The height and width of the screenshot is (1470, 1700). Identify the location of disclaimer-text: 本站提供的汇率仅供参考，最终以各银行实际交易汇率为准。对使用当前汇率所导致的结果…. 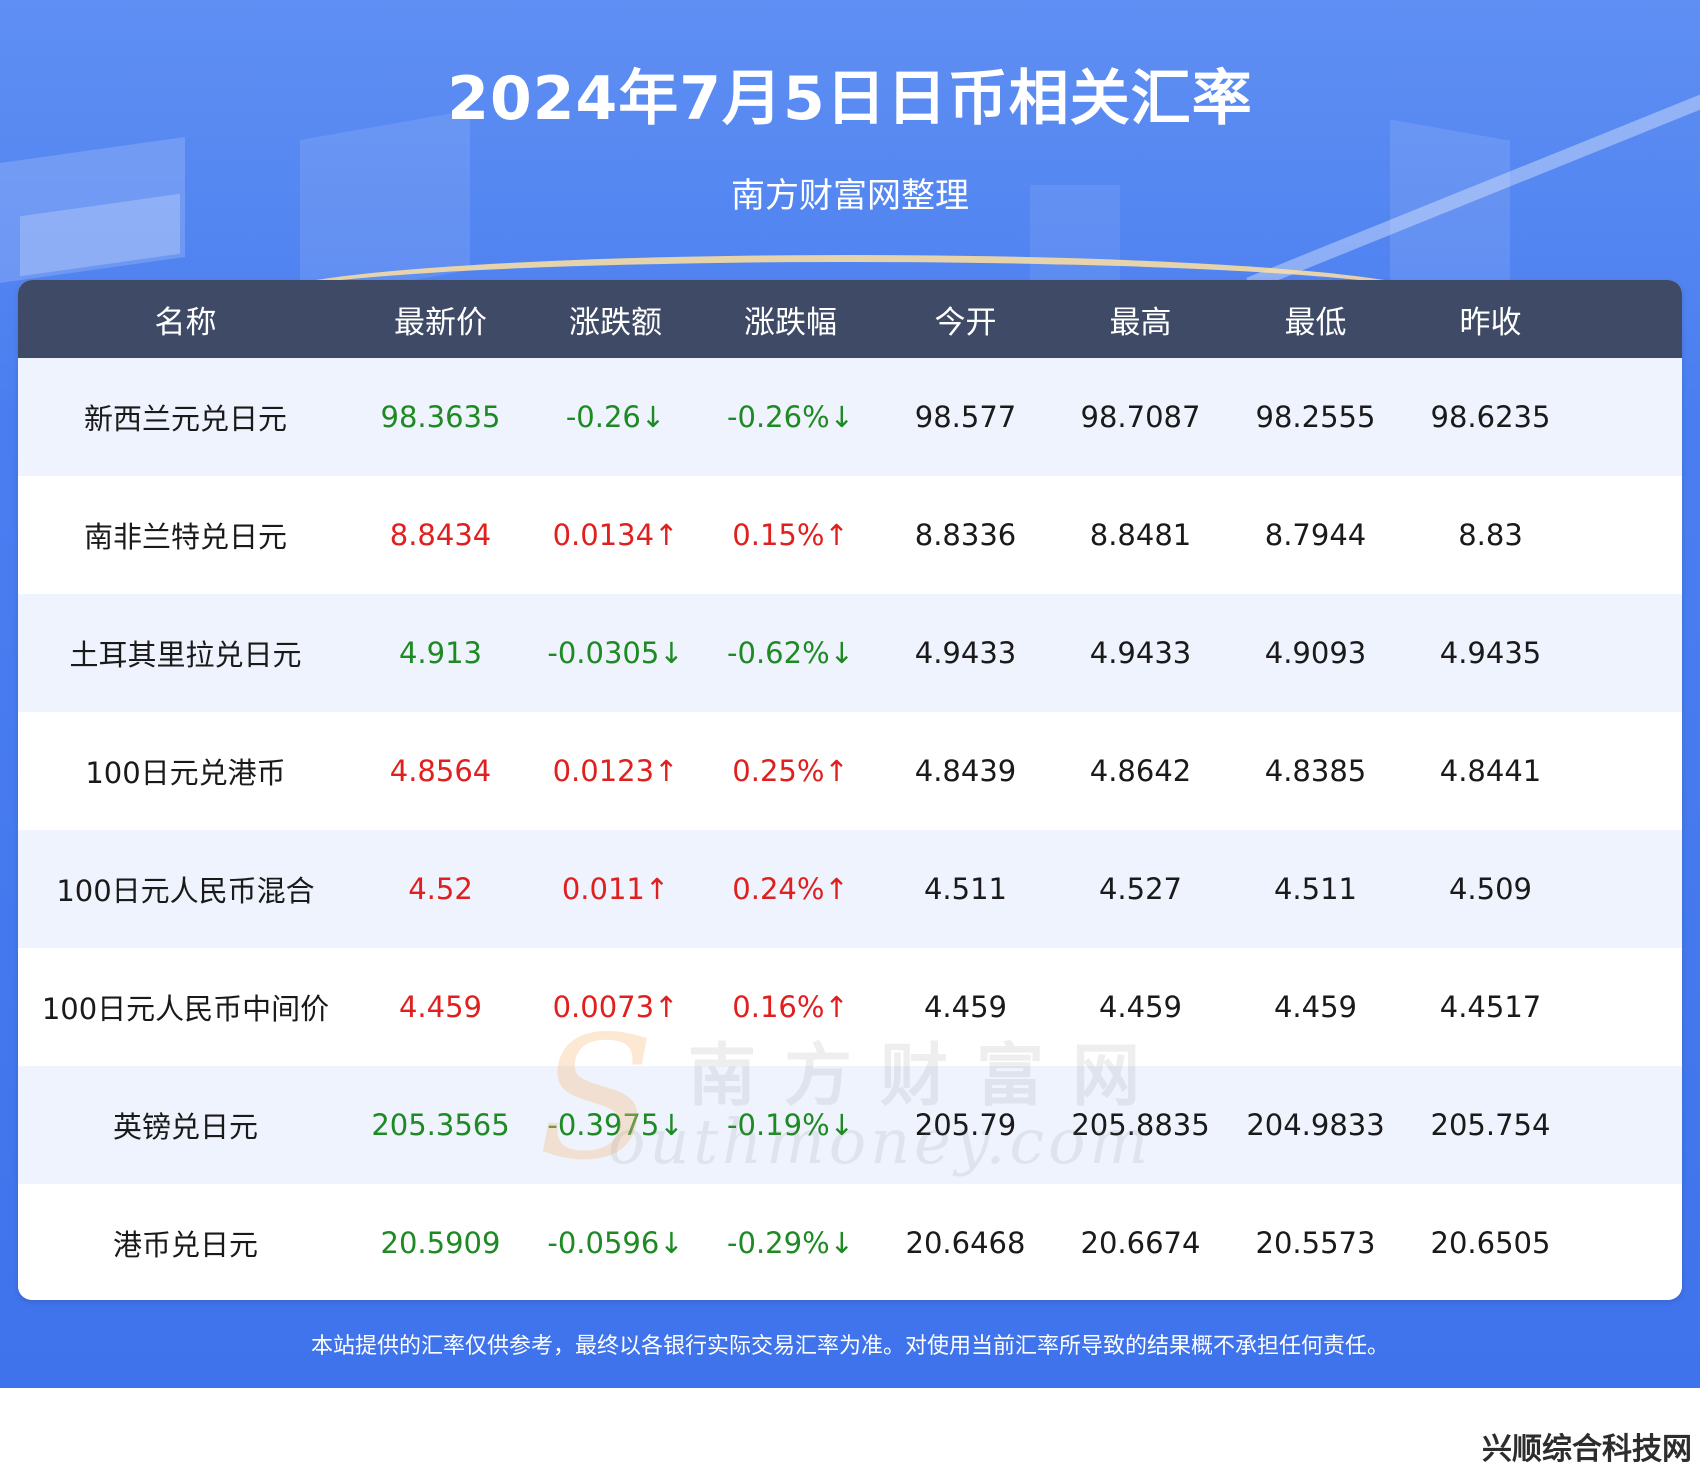
(849, 1346).